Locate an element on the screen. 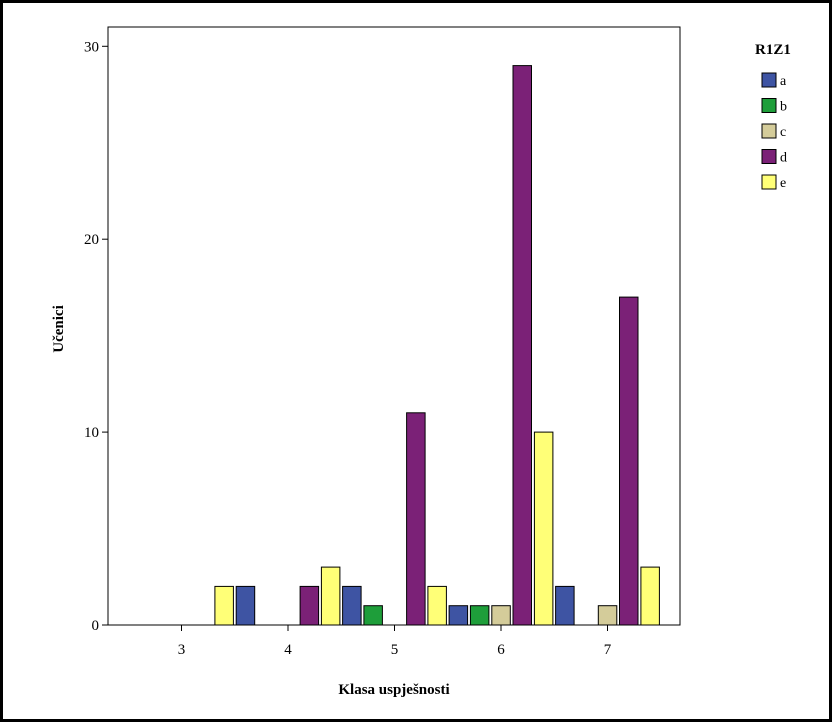 The width and height of the screenshot is (832, 722). x-tick-label: 4 is located at coordinates (288, 650).